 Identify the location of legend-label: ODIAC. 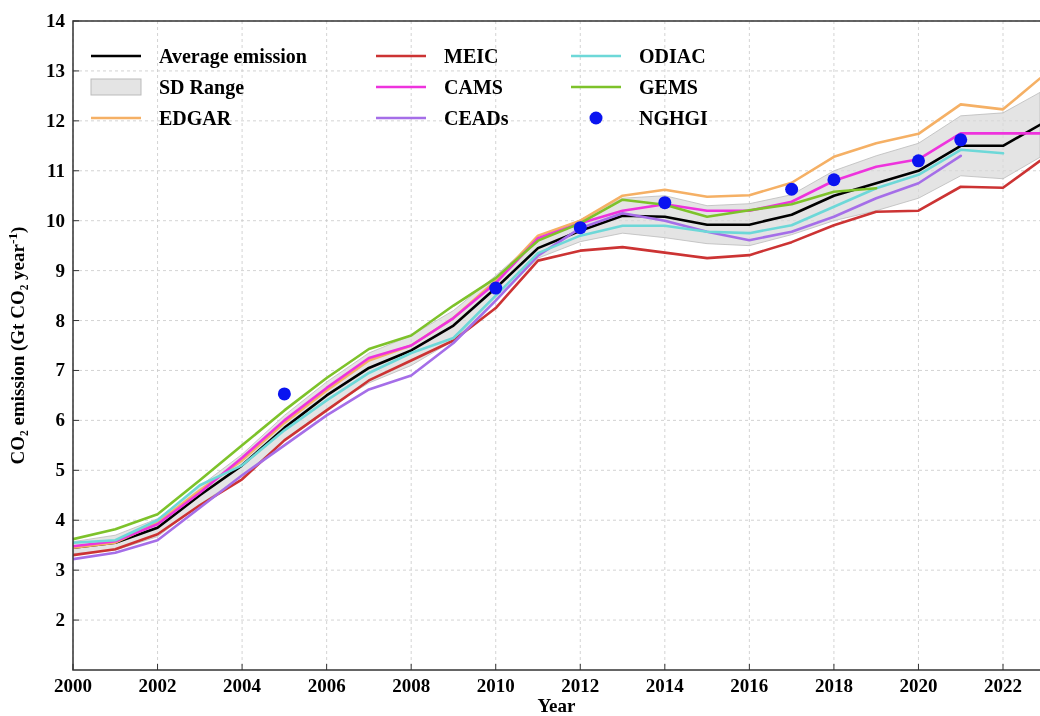
(672, 56).